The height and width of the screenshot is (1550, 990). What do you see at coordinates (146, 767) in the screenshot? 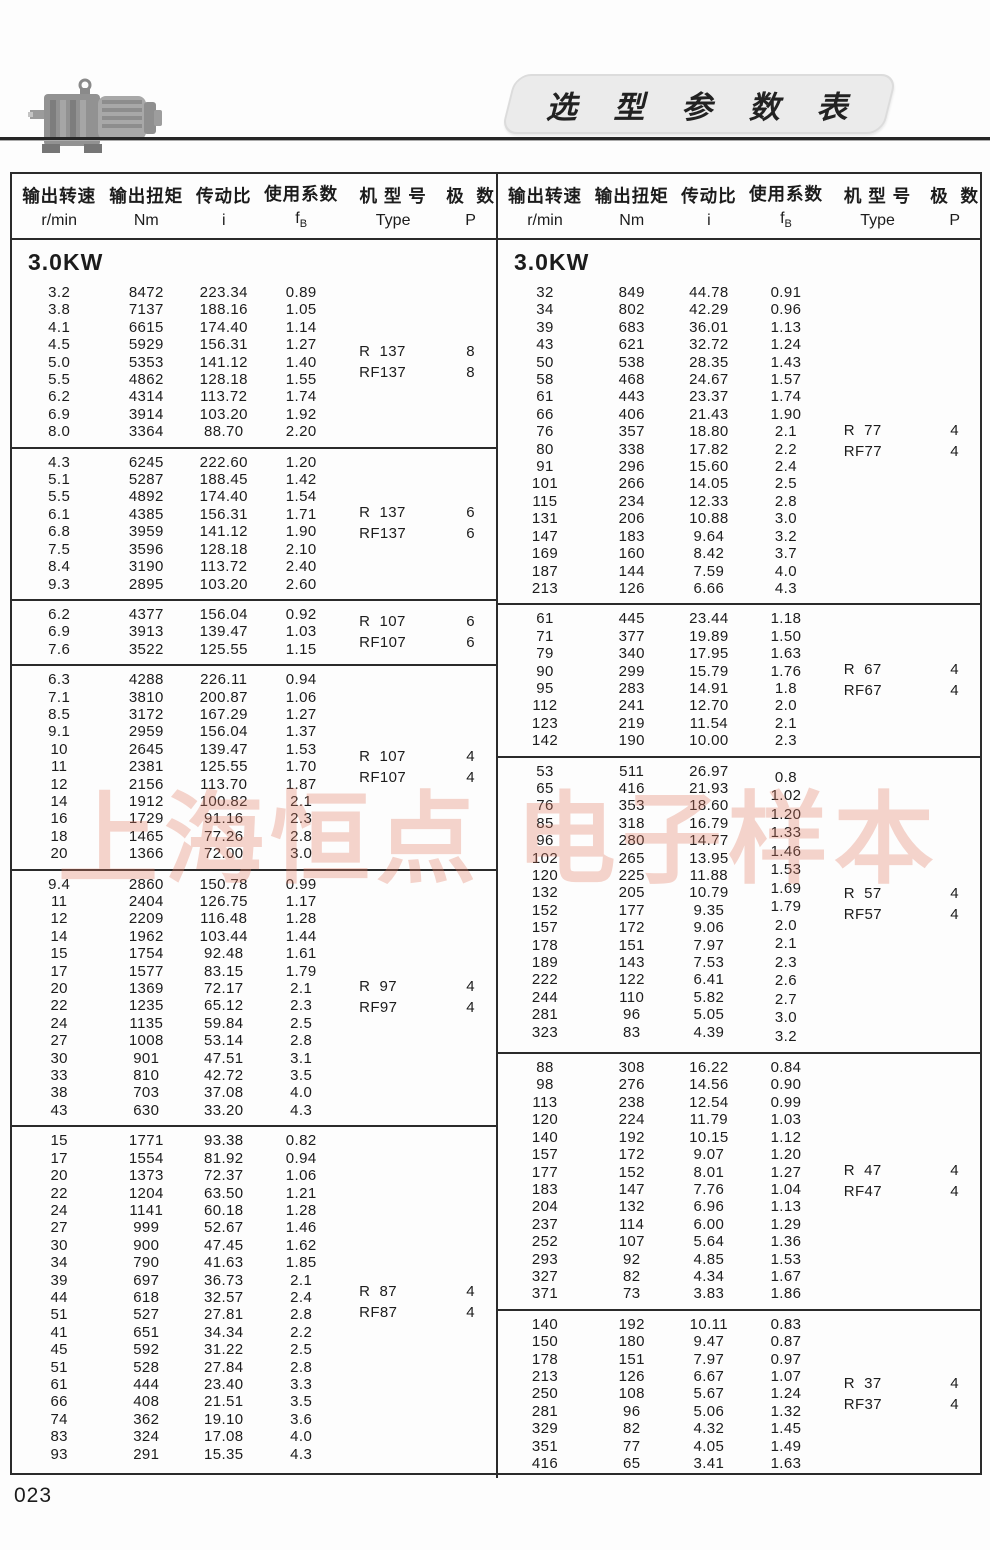
I see `torque-cell-value: 2381` at bounding box center [146, 767].